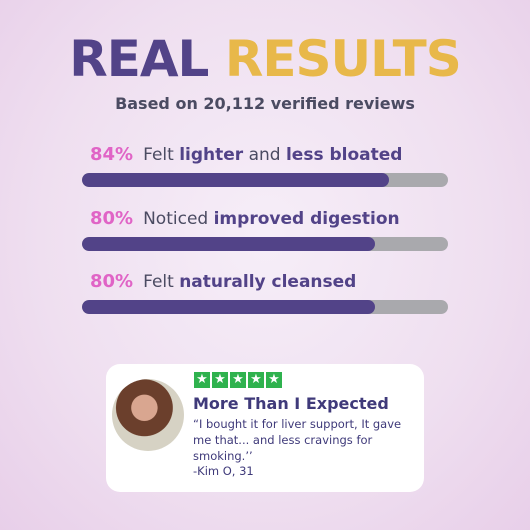 Image resolution: width=530 pixels, height=530 pixels. I want to click on review-author: -Kim O, 31, so click(223, 471).